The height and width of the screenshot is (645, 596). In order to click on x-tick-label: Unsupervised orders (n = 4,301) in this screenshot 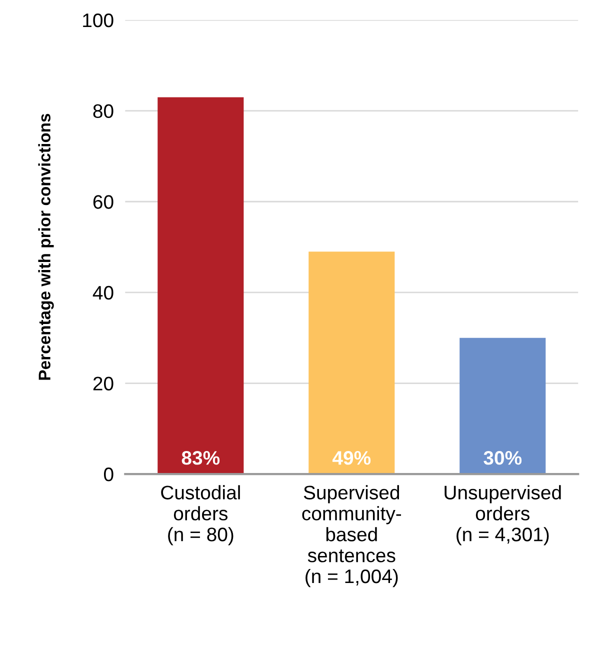, I will do `click(502, 515)`.